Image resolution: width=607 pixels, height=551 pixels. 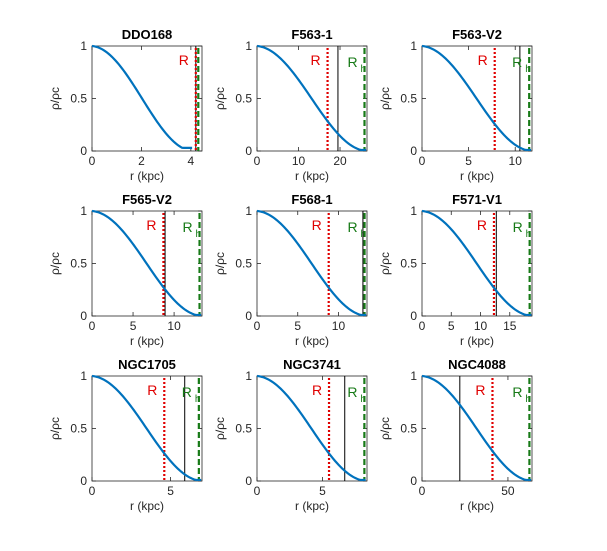 I want to click on x-tick-label: 2, so click(x=141, y=161).